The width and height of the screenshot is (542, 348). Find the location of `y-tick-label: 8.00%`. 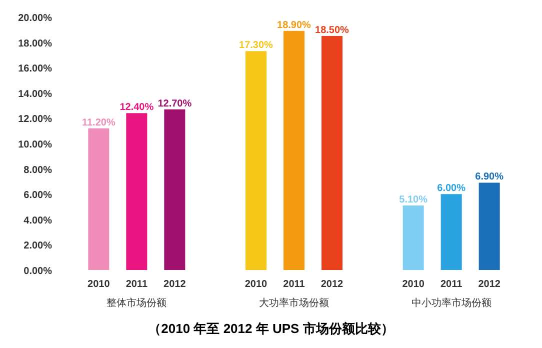

y-tick-label: 8.00% is located at coordinates (38, 170).